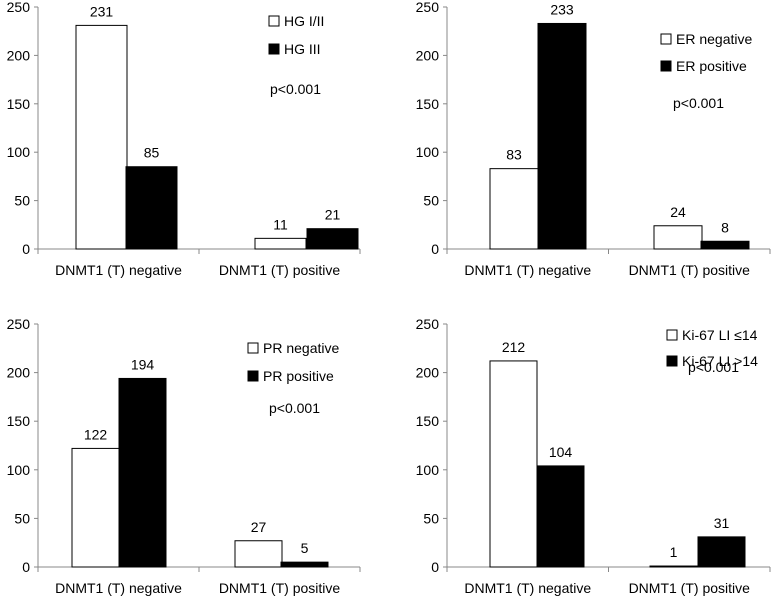 The height and width of the screenshot is (602, 784). Describe the element at coordinates (259, 527) in the screenshot. I see `bar-value-label: 27` at that location.